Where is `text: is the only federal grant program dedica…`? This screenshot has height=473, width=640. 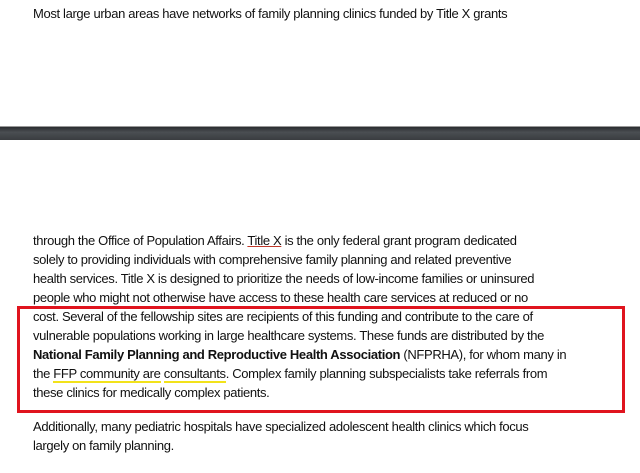
text: is the only federal grant program dedica… is located at coordinates (399, 240).